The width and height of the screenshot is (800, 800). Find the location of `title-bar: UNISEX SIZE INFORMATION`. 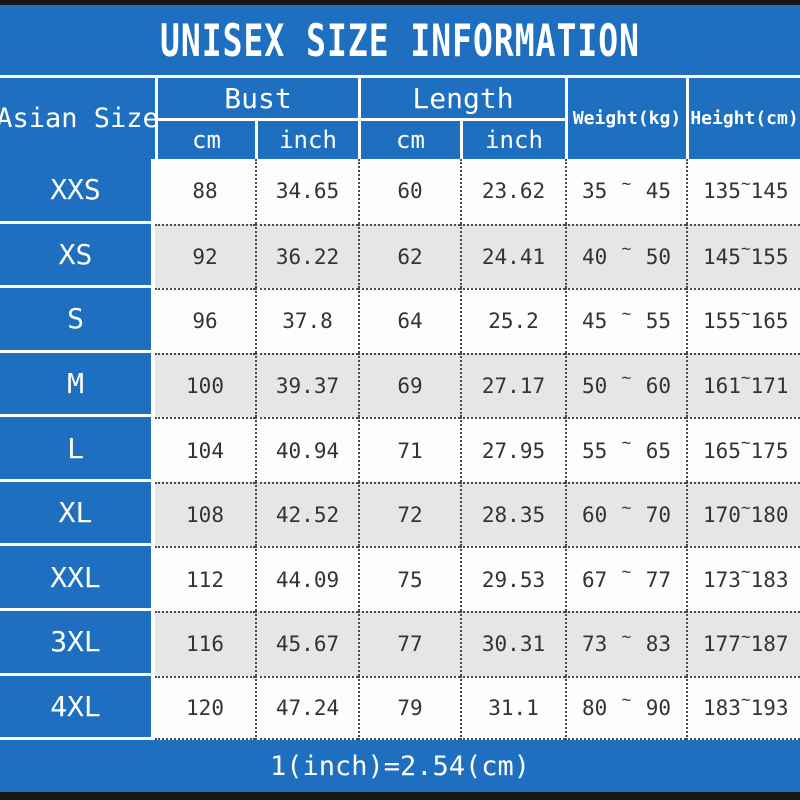

title-bar: UNISEX SIZE INFORMATION is located at coordinates (400, 41).